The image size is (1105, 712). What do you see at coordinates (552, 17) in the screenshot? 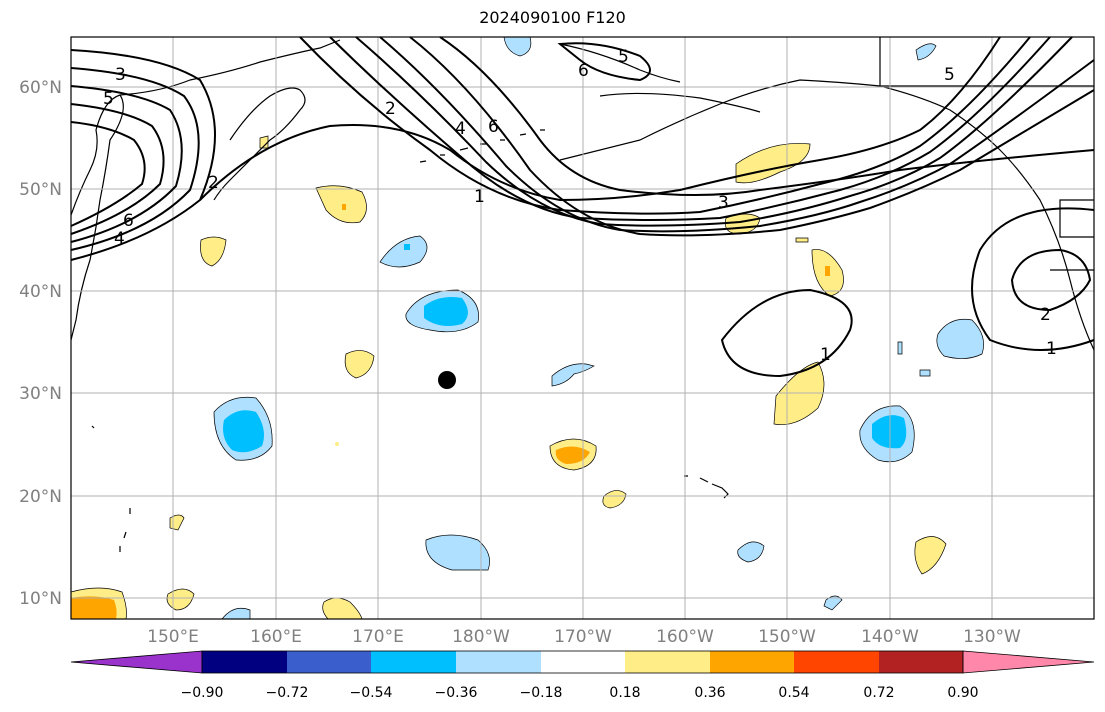
I see `map-title: 2024090100 F120` at bounding box center [552, 17].